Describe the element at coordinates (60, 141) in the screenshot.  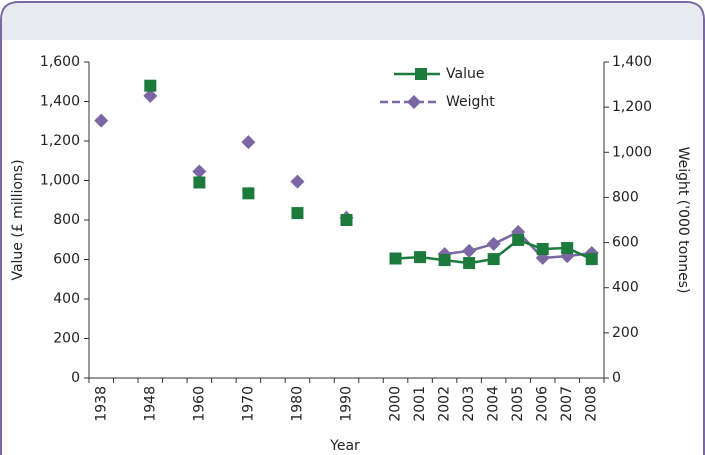
I see `y-tick-label: 1,200` at that location.